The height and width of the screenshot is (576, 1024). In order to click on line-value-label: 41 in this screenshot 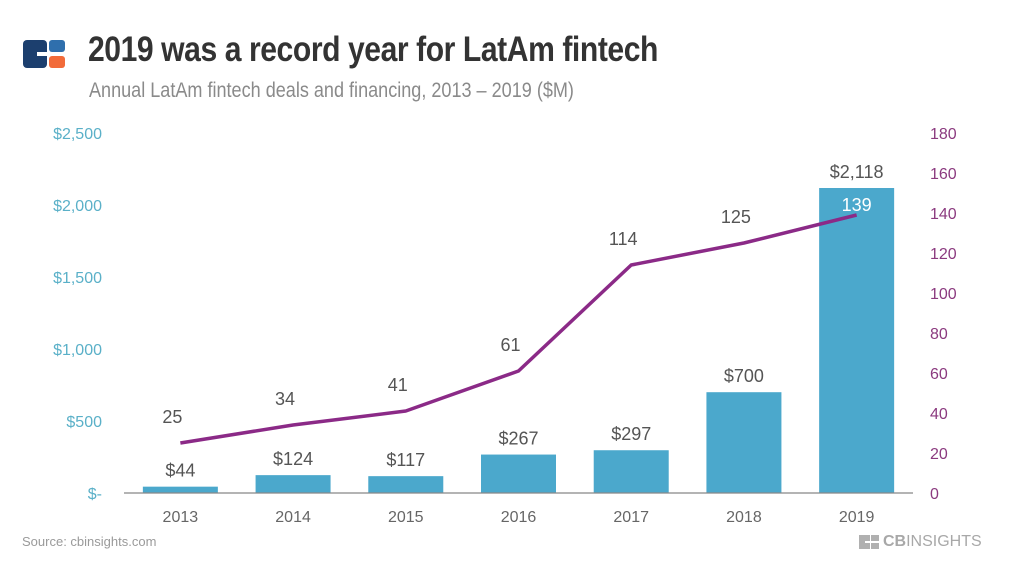, I will do `click(398, 385)`.